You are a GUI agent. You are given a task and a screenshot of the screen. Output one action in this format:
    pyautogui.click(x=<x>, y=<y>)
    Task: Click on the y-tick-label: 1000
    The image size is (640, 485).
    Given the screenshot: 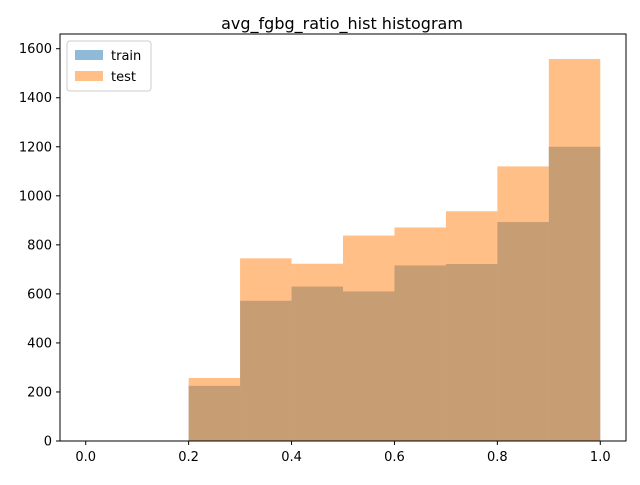 What is the action you would take?
    pyautogui.click(x=35, y=196)
    